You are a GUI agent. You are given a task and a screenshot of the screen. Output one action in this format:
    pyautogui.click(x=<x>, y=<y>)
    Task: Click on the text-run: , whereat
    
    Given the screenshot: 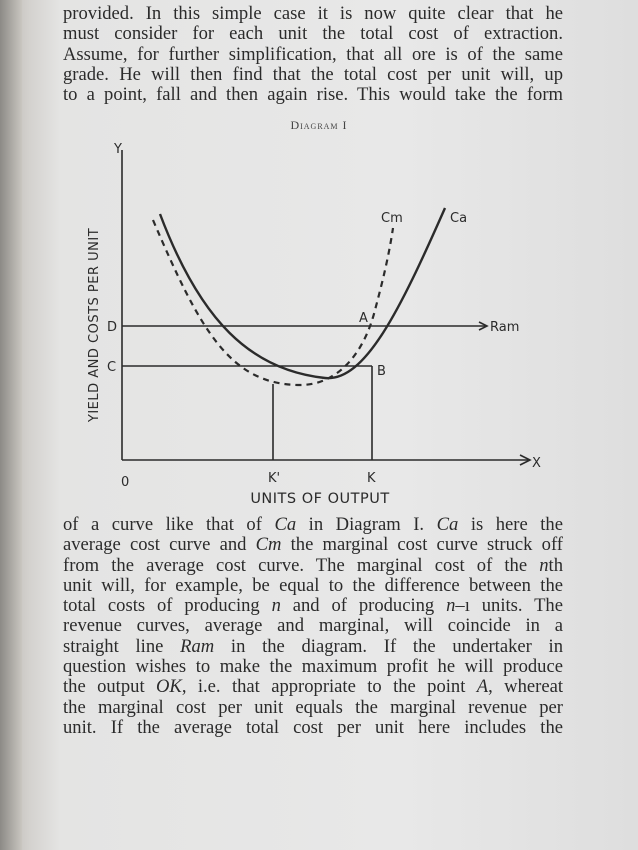 What is the action you would take?
    pyautogui.click(x=525, y=687)
    